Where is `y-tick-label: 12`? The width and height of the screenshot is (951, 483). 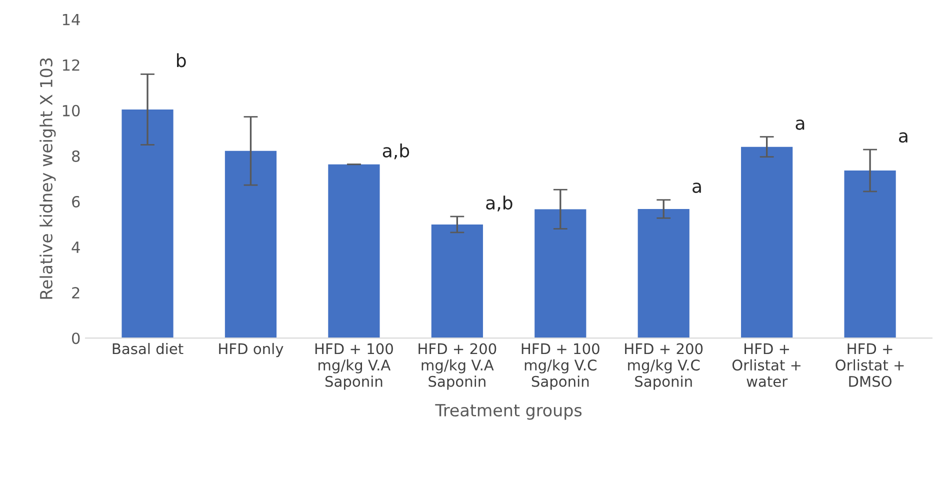 y-tick-label: 12 is located at coordinates (71, 65).